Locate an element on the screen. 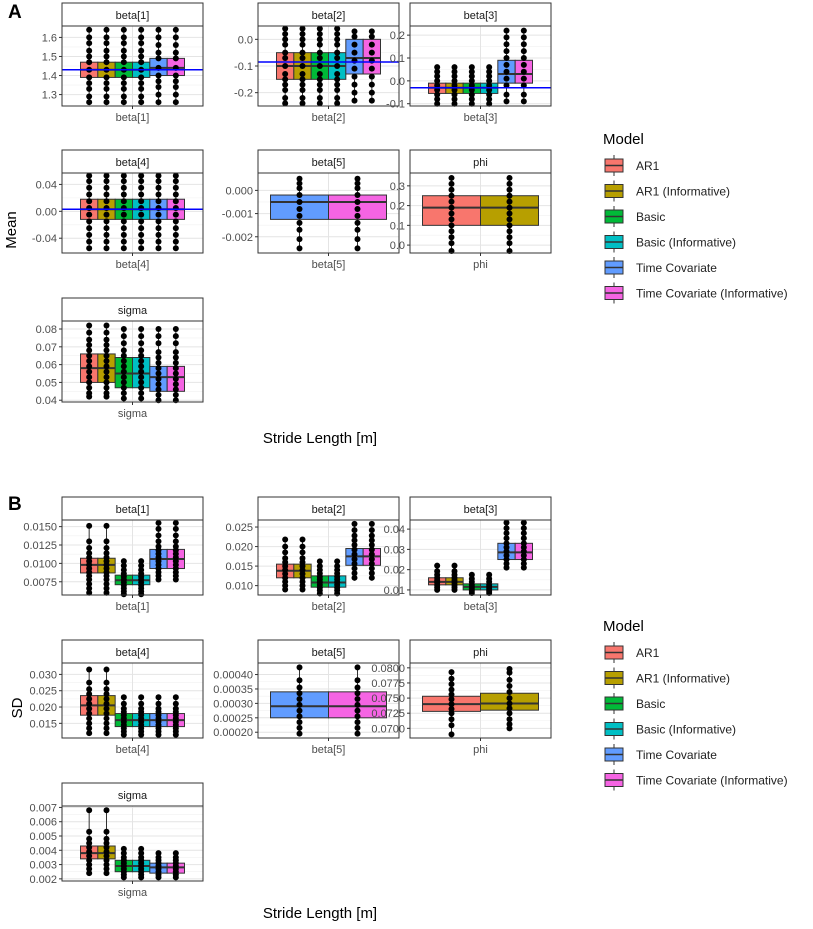 Image resolution: width=813 pixels, height=929 pixels. y-tick-label: 0.0800 is located at coordinates (388, 669).